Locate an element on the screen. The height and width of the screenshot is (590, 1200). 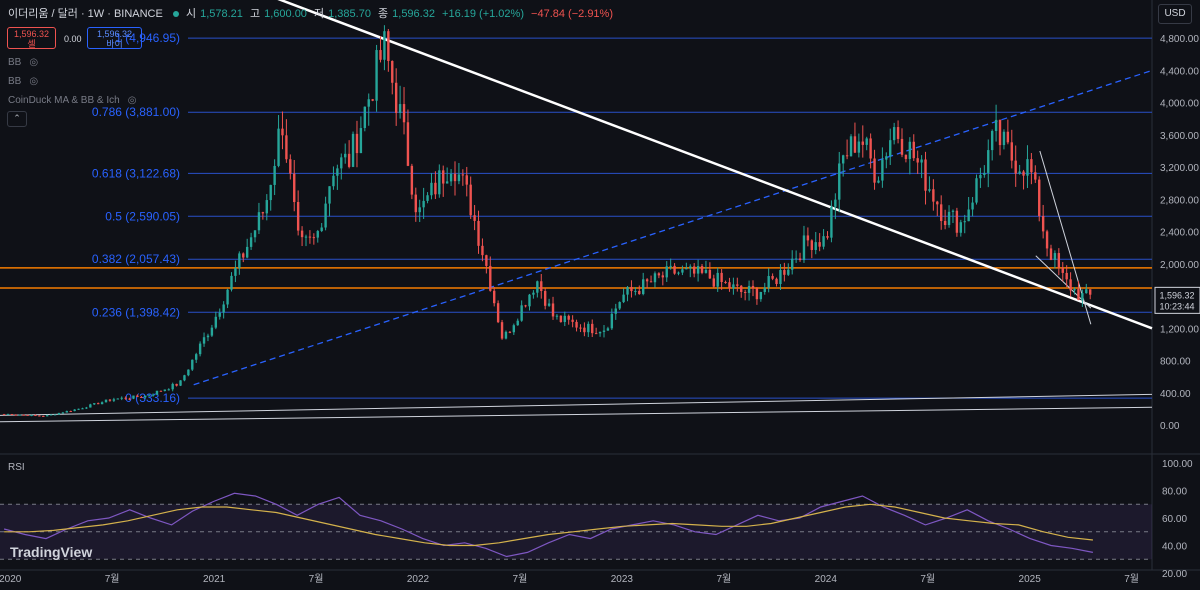
y-tick-label: 2,800.00 is located at coordinates (1179, 200).